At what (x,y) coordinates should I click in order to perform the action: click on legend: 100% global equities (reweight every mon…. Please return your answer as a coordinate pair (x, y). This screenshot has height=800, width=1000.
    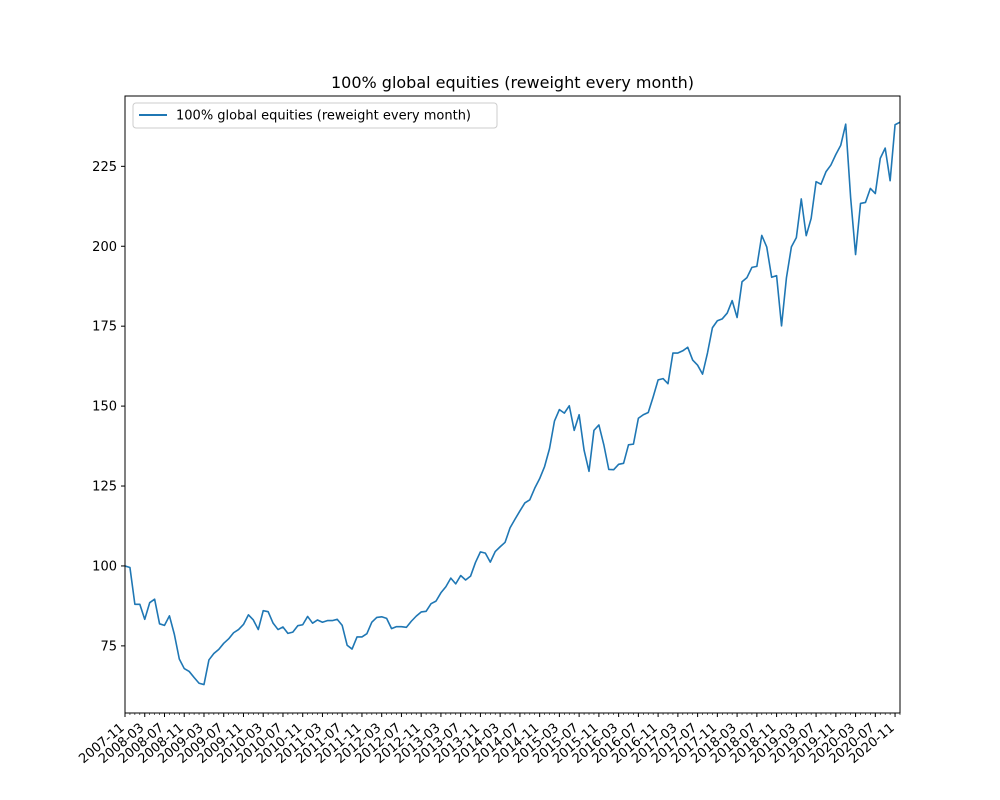
    Looking at the image, I should click on (315, 115).